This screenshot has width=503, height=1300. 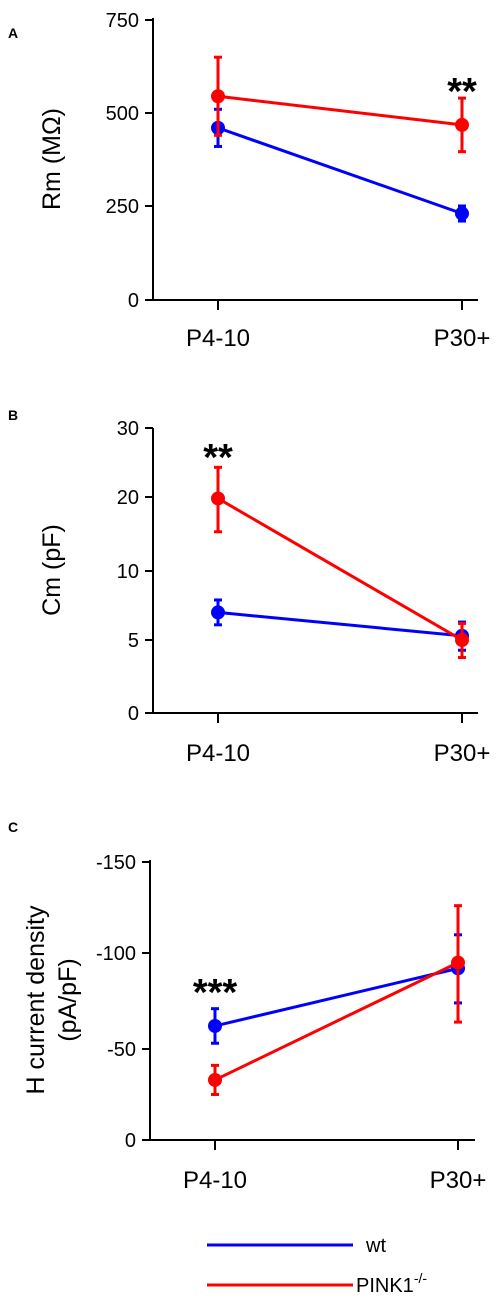 What do you see at coordinates (133, 301) in the screenshot?
I see `y-tick-label-a: 0` at bounding box center [133, 301].